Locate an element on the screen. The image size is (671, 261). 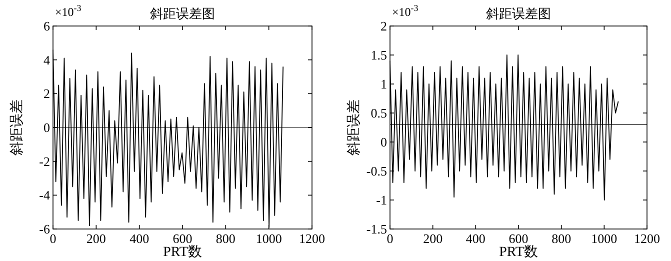
y-tick-label: -1 is located at coordinates (381, 200).